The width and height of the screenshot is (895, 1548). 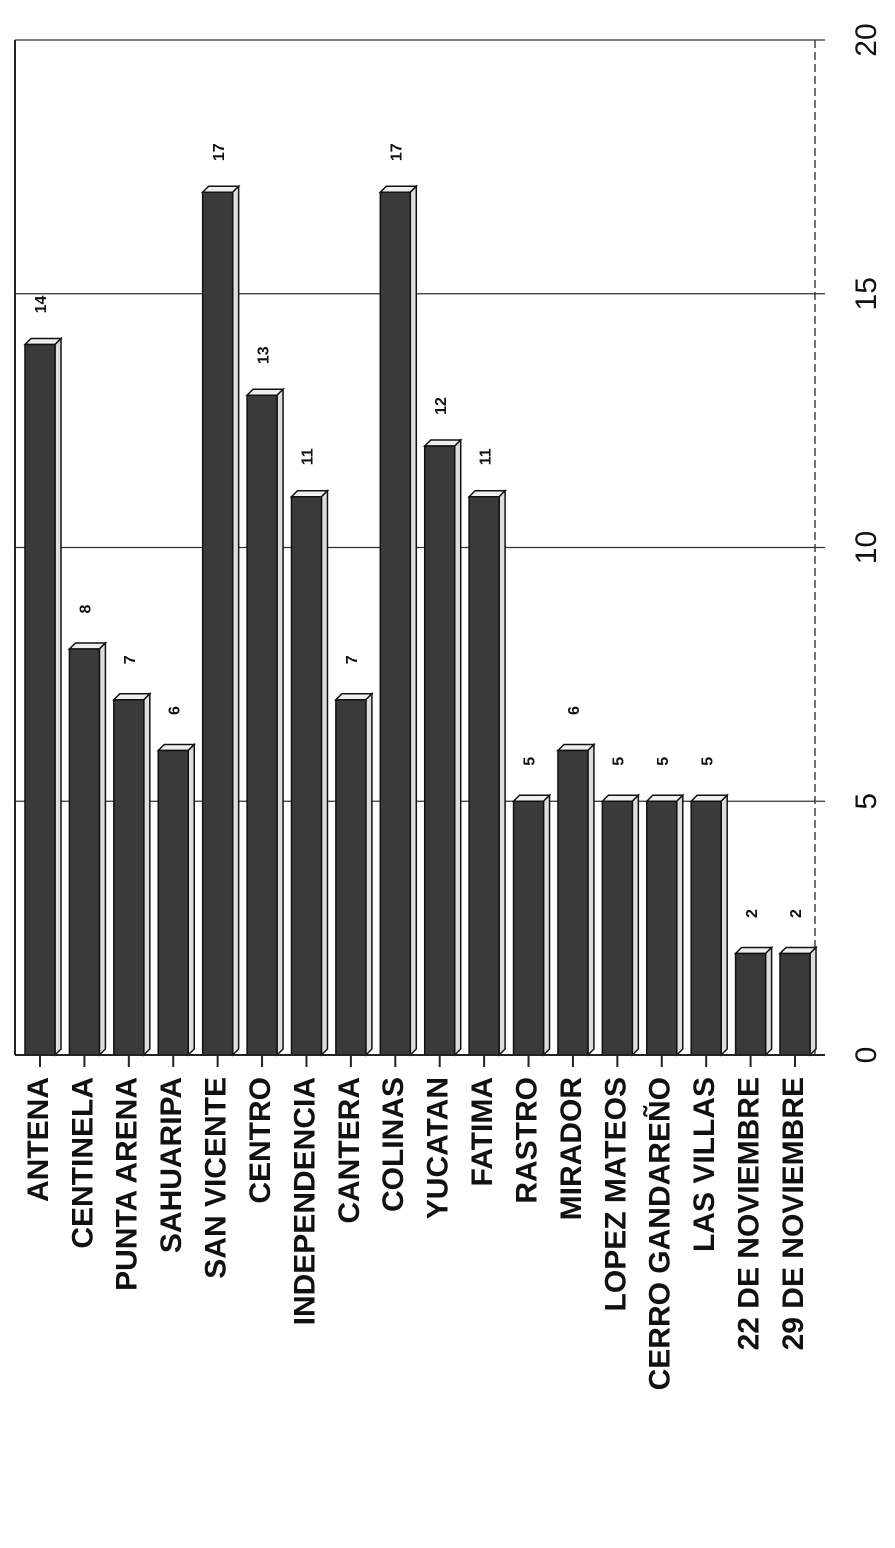 I want to click on x-tick-label: COLINAS, so click(x=393, y=1144).